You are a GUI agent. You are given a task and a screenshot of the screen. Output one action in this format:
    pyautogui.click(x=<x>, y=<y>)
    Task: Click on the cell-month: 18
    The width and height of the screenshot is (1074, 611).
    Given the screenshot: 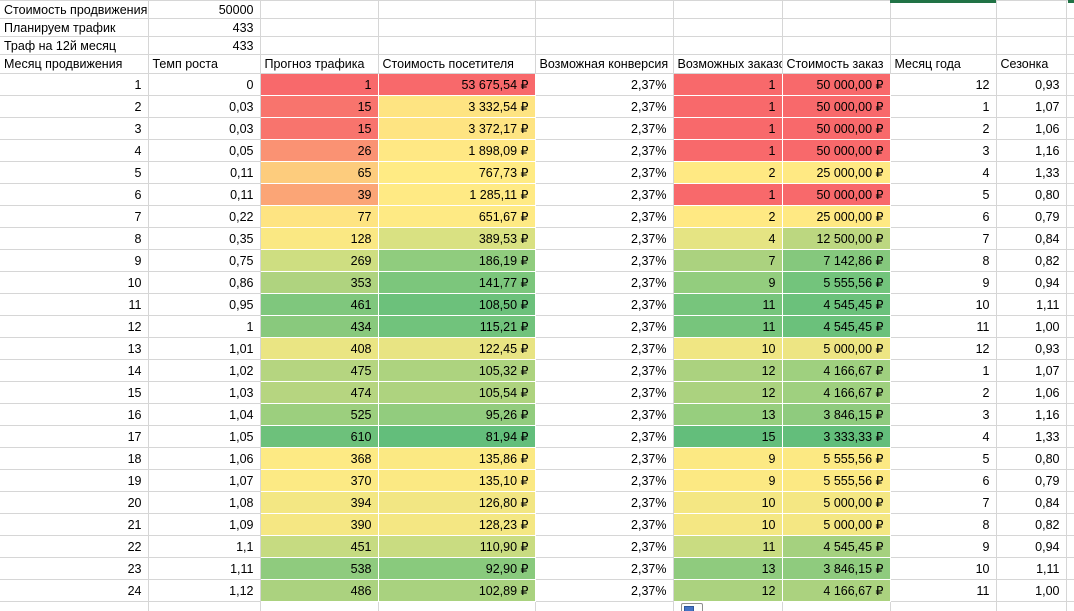 What is the action you would take?
    pyautogui.click(x=74, y=458)
    